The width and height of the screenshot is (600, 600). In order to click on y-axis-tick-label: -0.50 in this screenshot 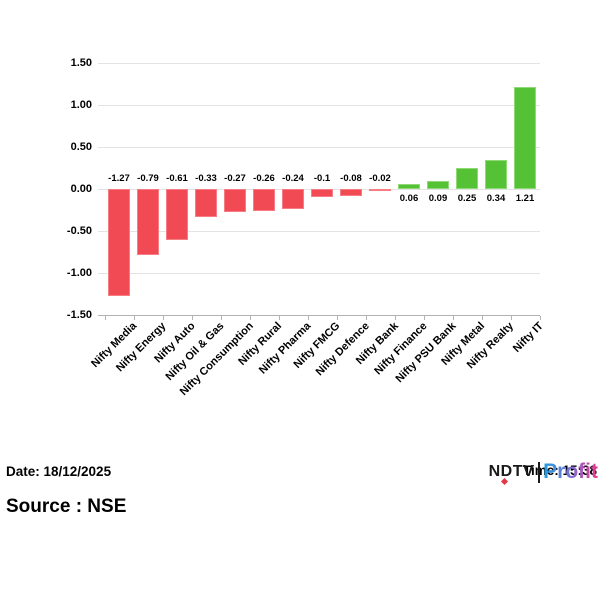, I will do `click(79, 231)`.